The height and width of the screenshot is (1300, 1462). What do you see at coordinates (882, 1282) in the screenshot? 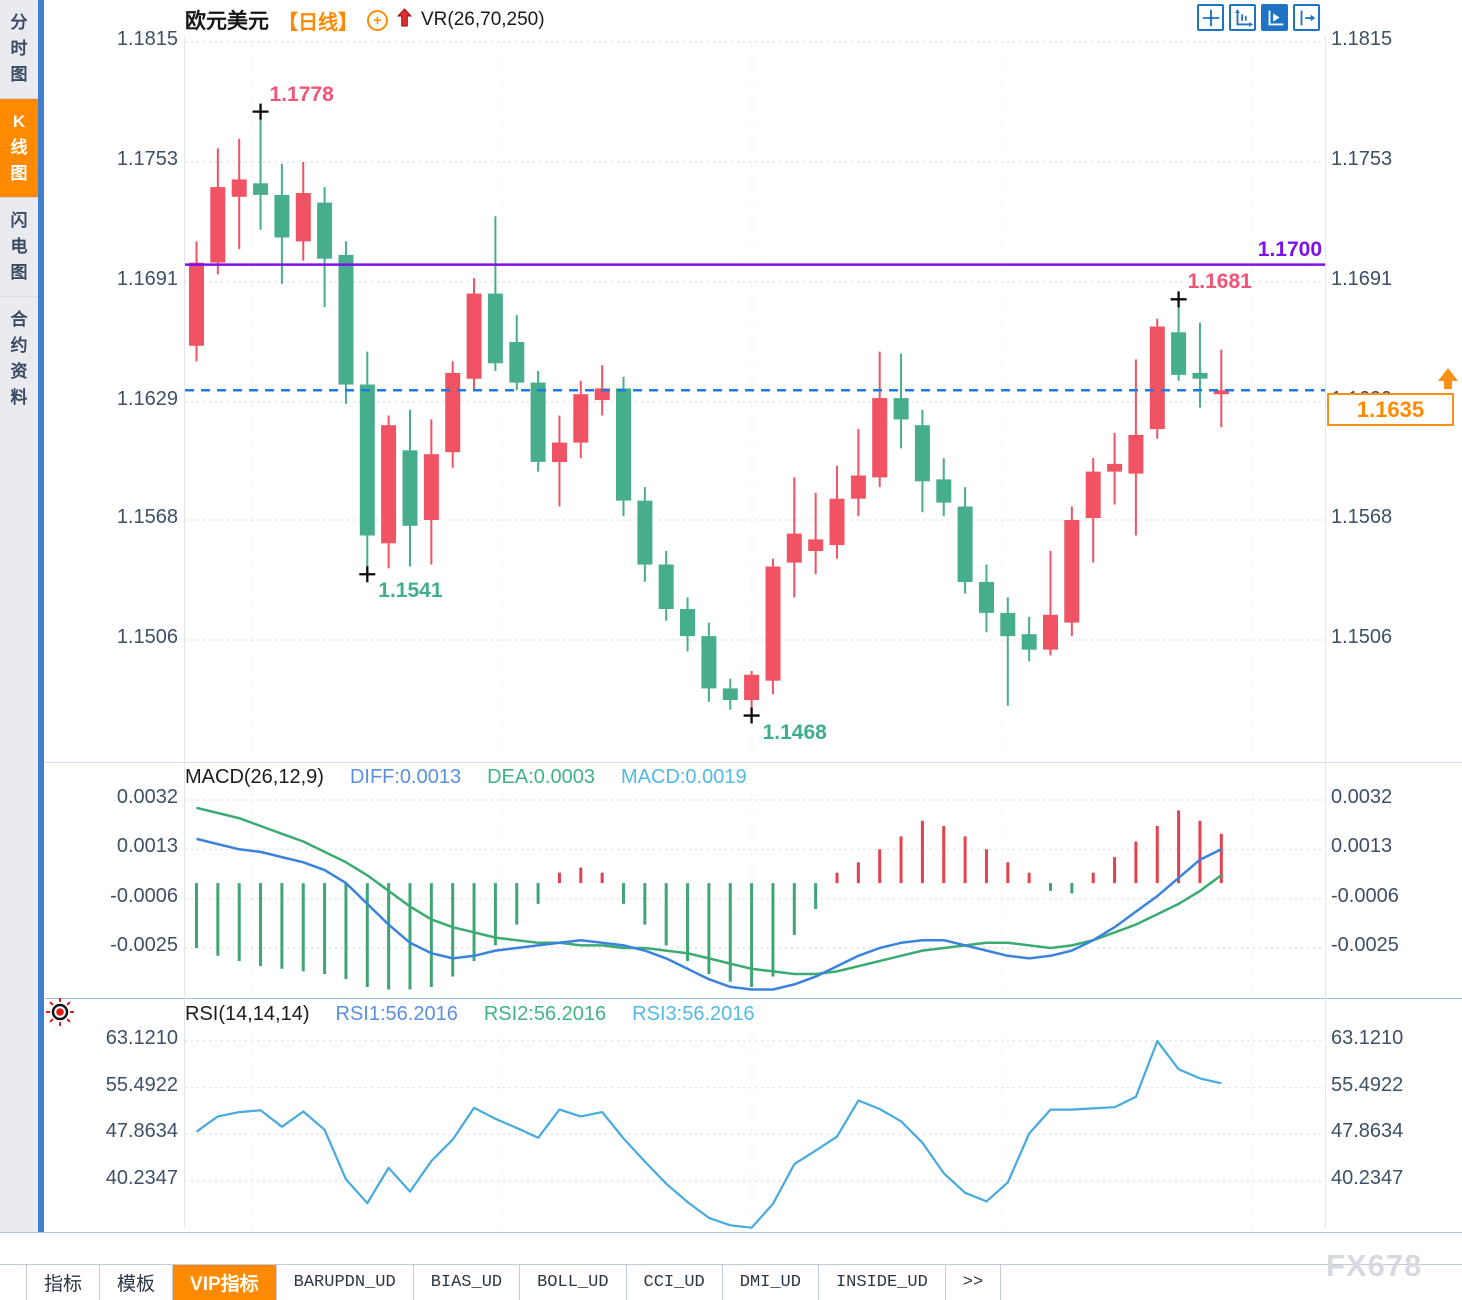
I see `tab-inside: INSIDE_UD` at bounding box center [882, 1282].